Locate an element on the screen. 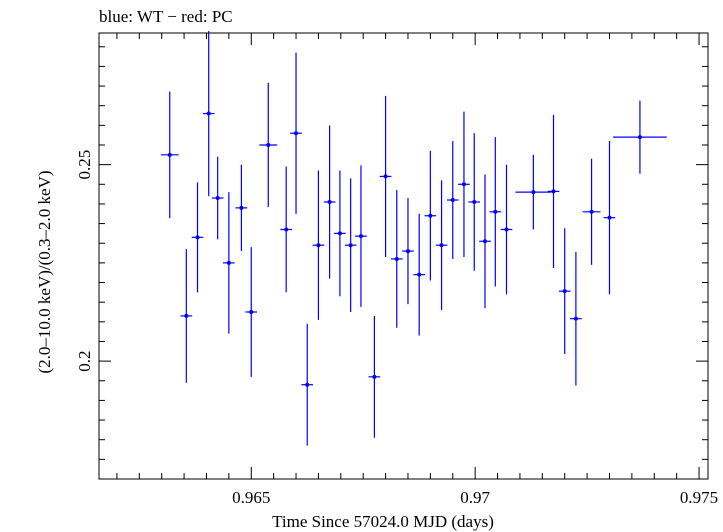  x-tick-label: 0.97 is located at coordinates (475, 497).